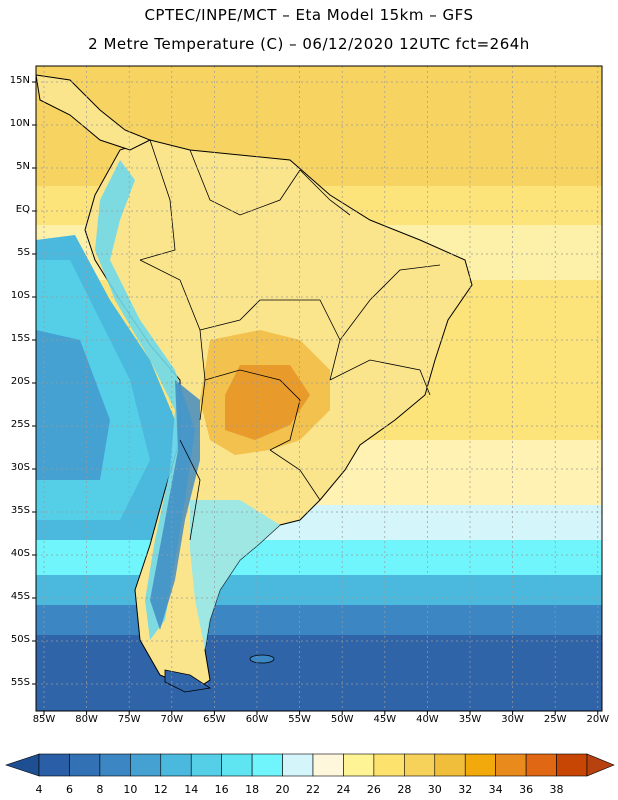  I want to click on lat-label: 15N, so click(19, 80).